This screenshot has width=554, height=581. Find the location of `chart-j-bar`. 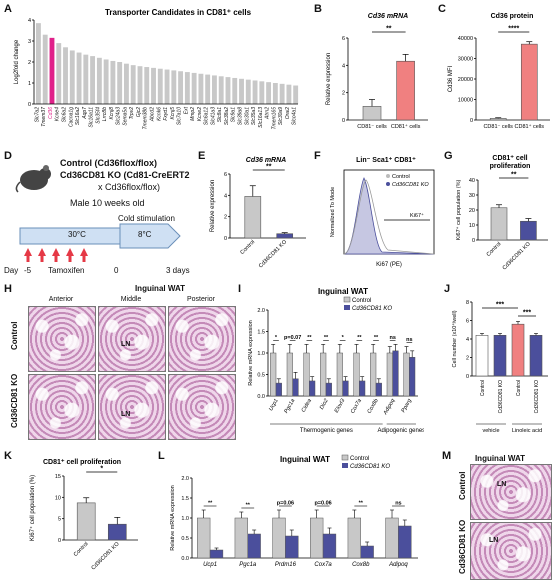

chart-j-bar is located at coordinates (536, 355).